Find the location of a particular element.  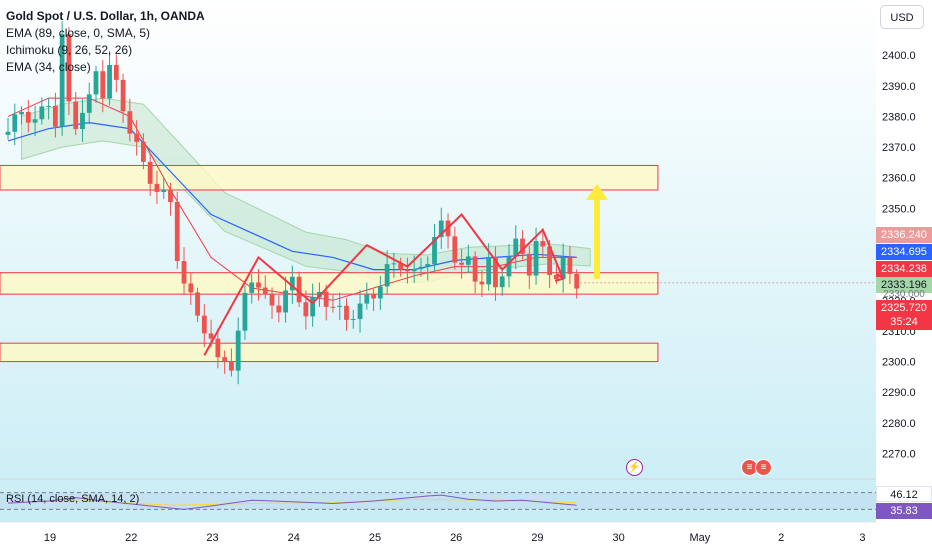

price-tick-label: 2290.0 is located at coordinates (899, 393).